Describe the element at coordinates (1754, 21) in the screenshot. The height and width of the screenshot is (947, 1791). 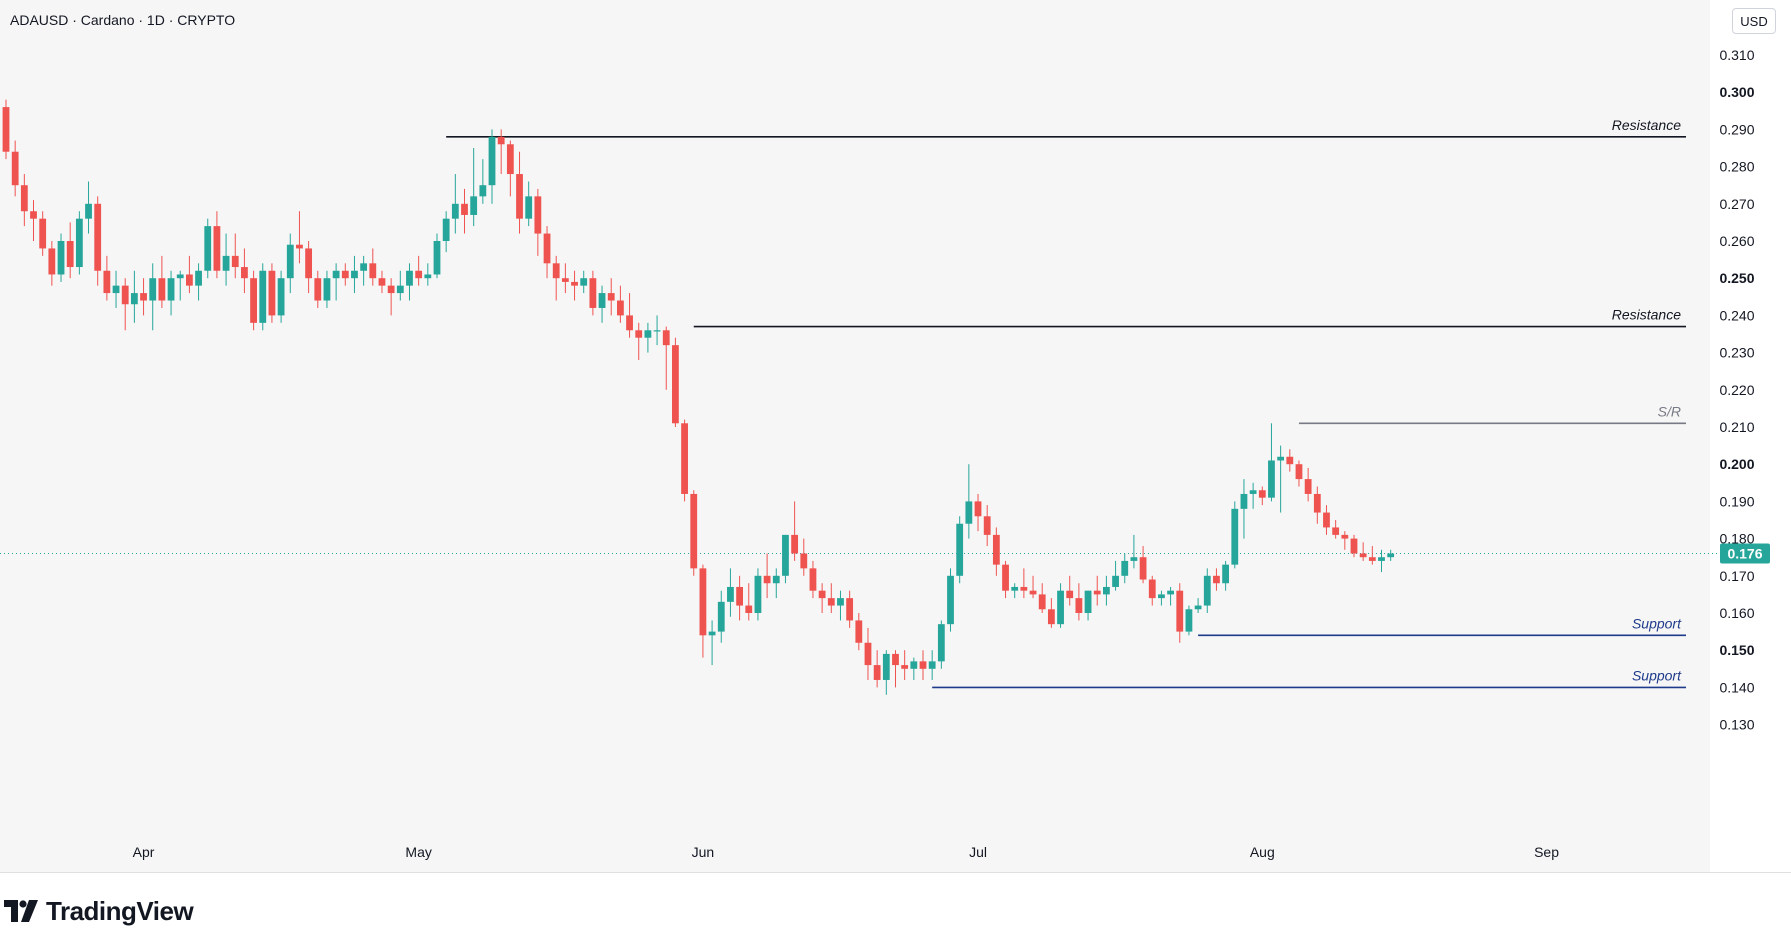
I see `currency-button: USD` at that location.